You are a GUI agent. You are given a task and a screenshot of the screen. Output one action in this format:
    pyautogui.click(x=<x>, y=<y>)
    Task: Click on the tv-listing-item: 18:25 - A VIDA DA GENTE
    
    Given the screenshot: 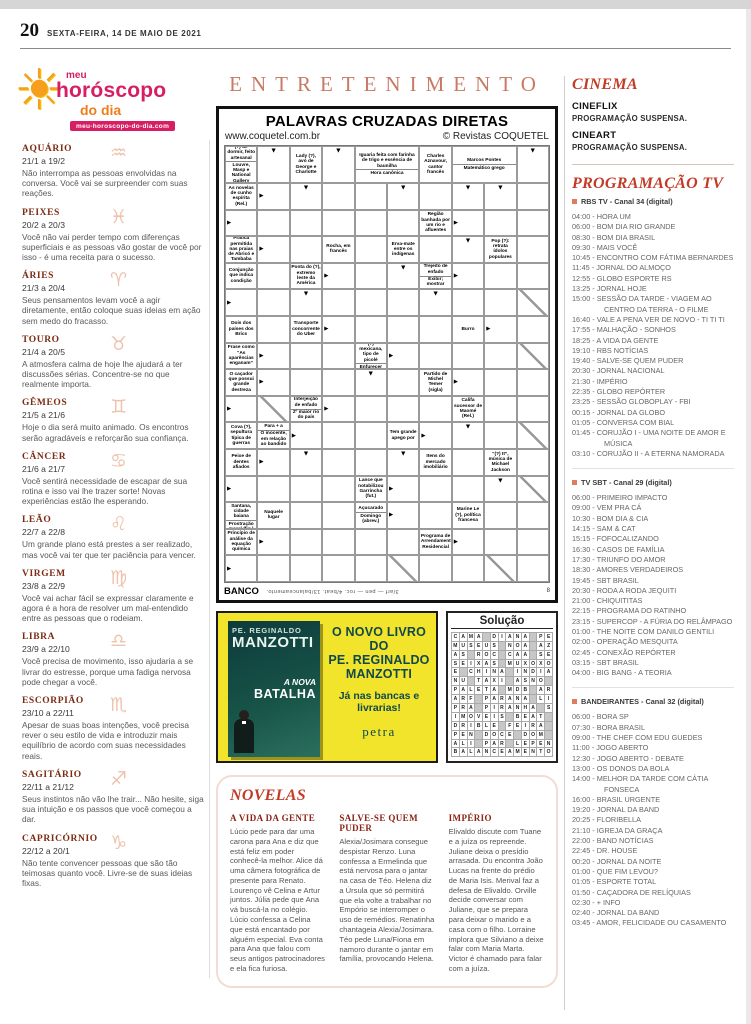 What is the action you would take?
    pyautogui.click(x=615, y=340)
    